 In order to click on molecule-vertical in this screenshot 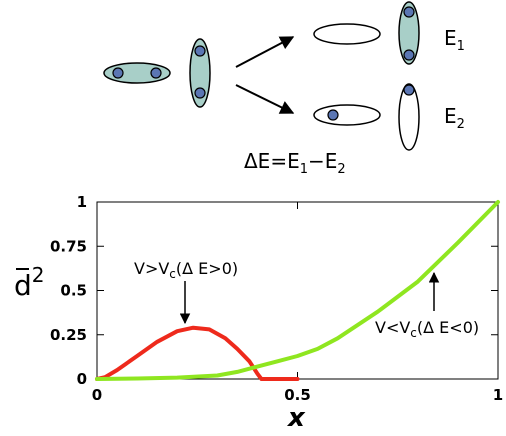, I will do `click(200, 73)`.